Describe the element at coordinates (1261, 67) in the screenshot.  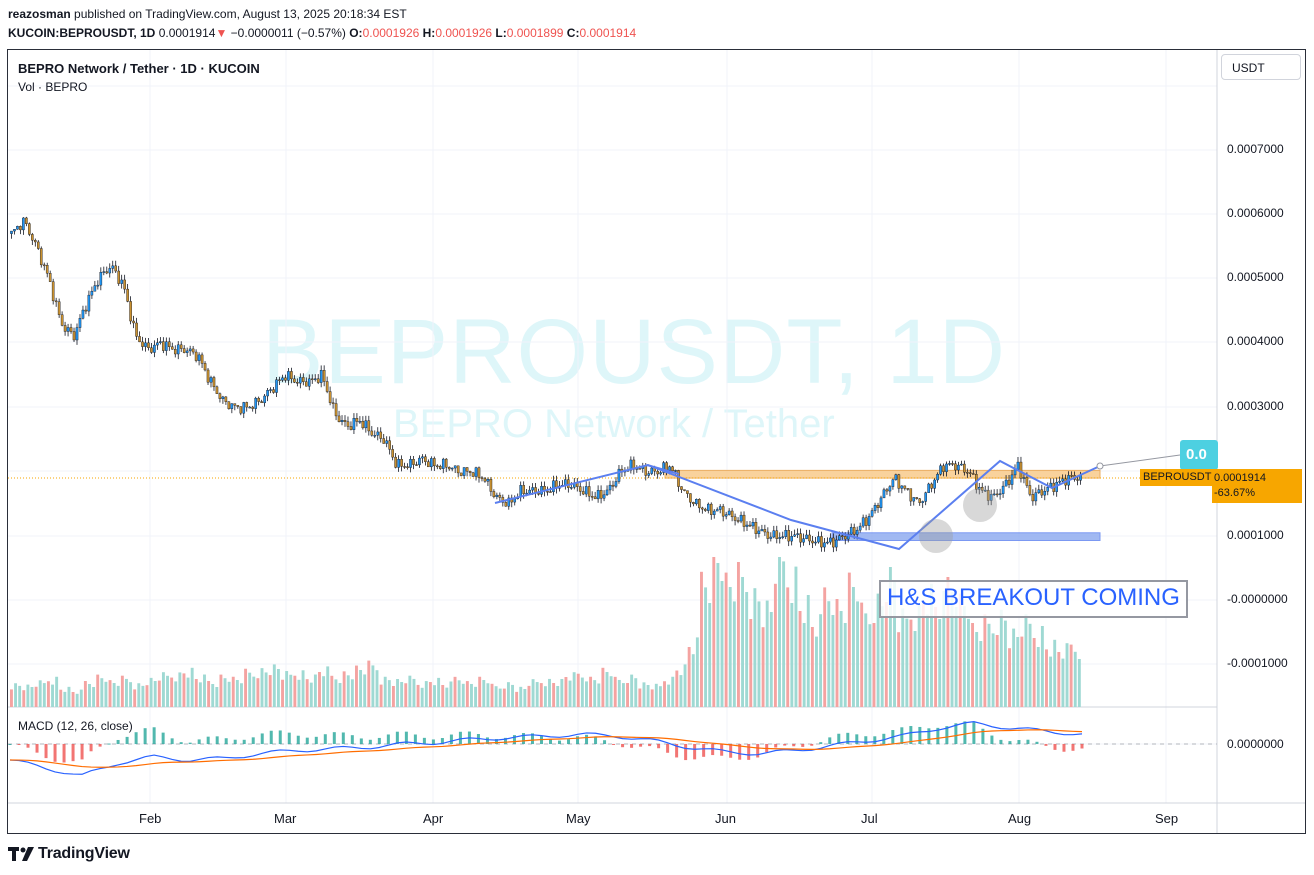
I see `currency-button: USDT` at that location.